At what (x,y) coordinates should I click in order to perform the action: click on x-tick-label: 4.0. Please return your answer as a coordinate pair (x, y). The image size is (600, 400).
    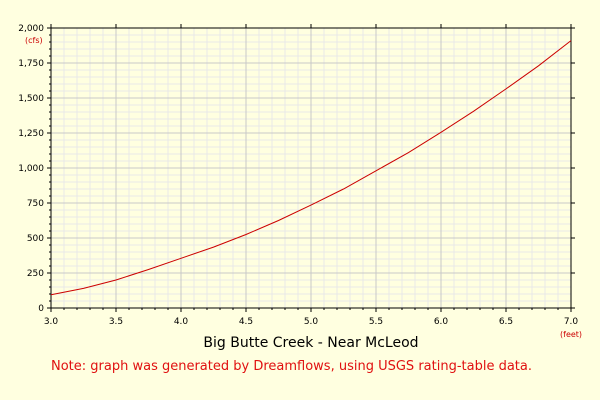
    Looking at the image, I should click on (181, 322).